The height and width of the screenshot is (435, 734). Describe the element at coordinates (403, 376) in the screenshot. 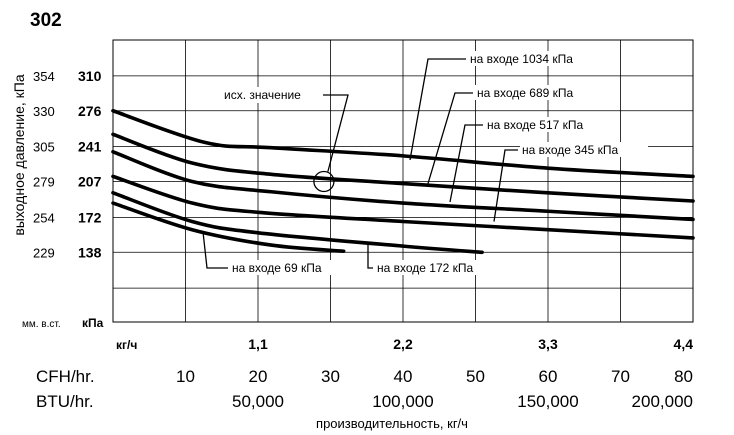

I see `cfh-tick: 40` at that location.